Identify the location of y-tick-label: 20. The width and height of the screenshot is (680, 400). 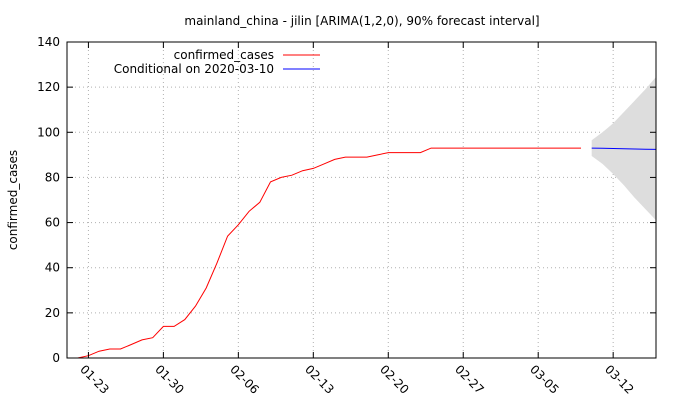
(52, 313).